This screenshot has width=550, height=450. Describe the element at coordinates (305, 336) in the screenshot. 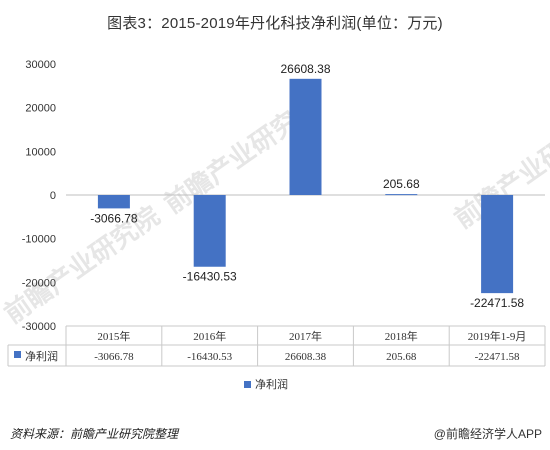

I see `table-category-label: 2017年` at that location.